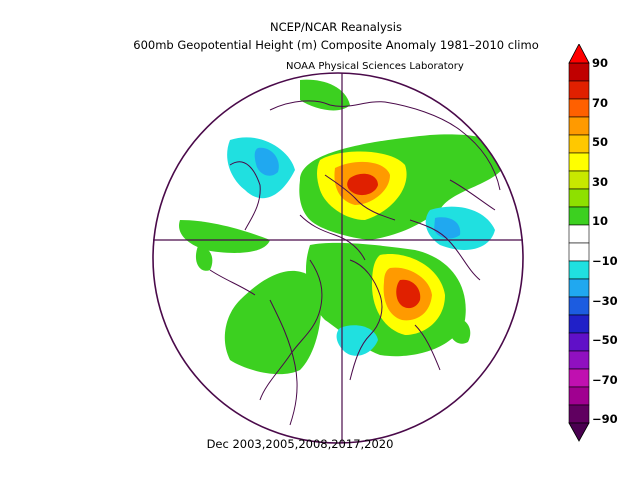 This screenshot has height=496, width=640. What do you see at coordinates (266, 161) in the screenshot?
I see `anomaly-india-blue` at bounding box center [266, 161].